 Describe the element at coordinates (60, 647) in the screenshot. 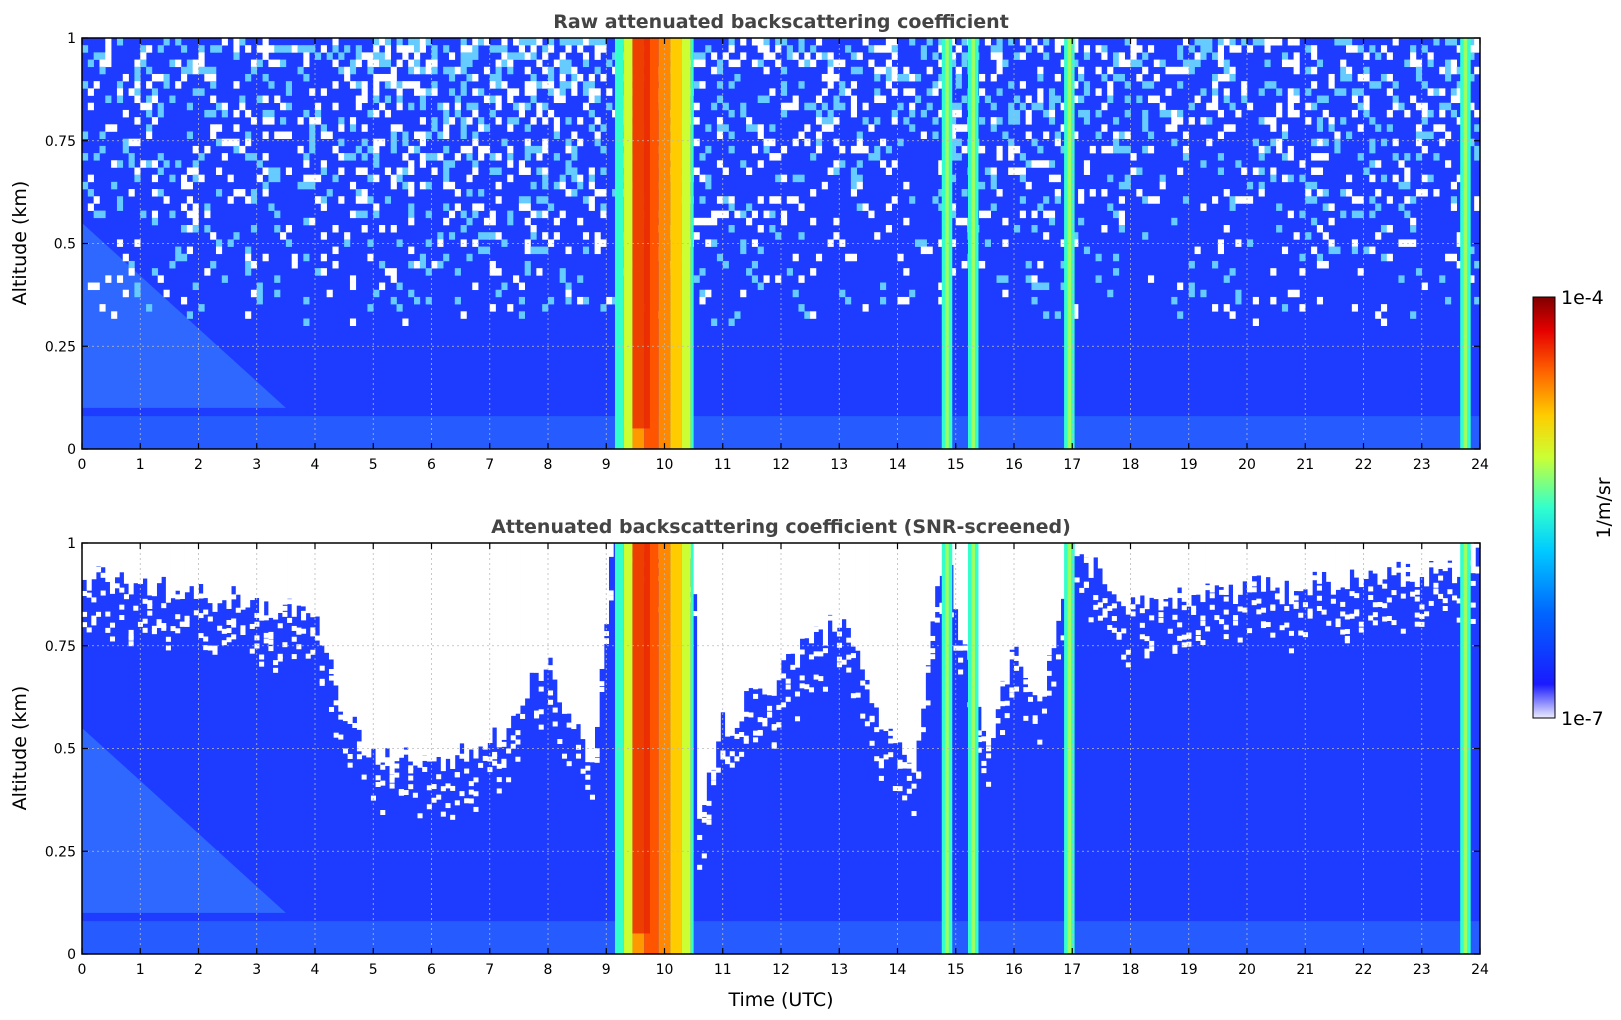

I see `y-tick-label: 0.75` at that location.